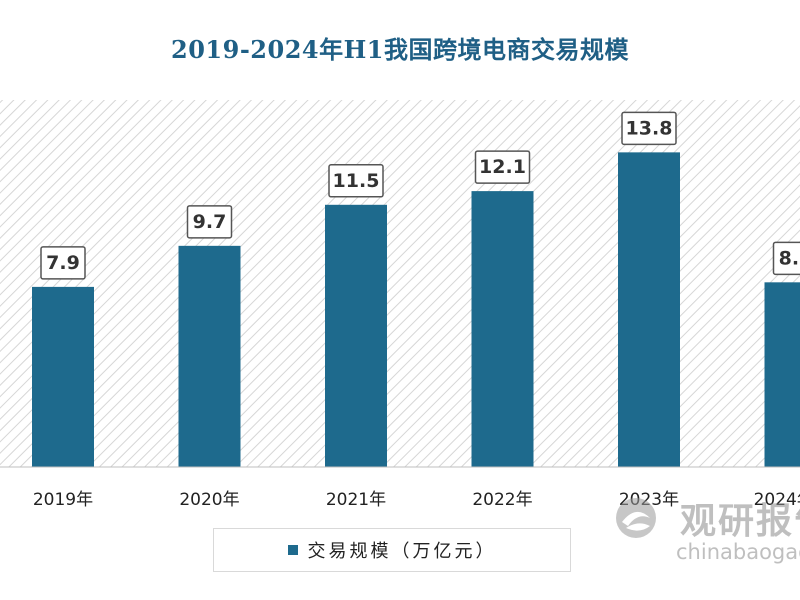 The height and width of the screenshot is (600, 800). I want to click on data-label-text: 13.8, so click(649, 128).